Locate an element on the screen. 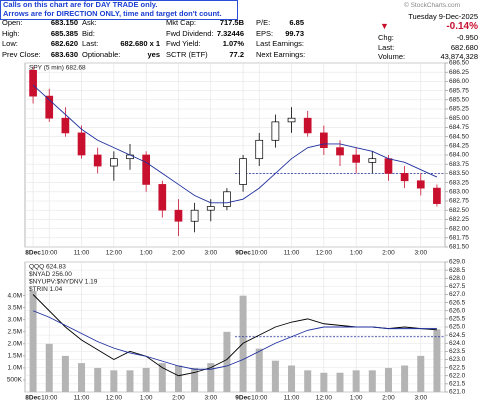 This screenshot has height=406, width=480. quote-label: Chg: is located at coordinates (386, 37).